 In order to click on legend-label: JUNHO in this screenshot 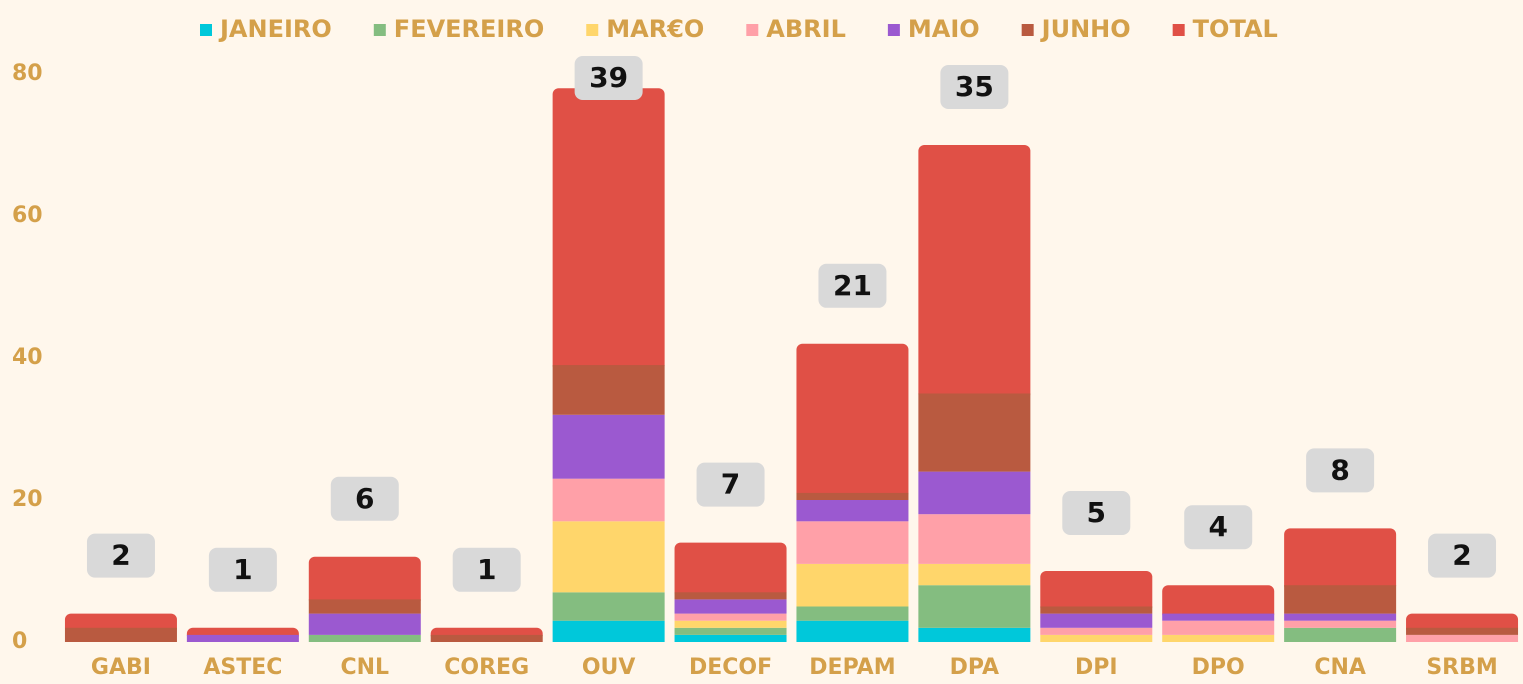, I will do `click(1085, 29)`.